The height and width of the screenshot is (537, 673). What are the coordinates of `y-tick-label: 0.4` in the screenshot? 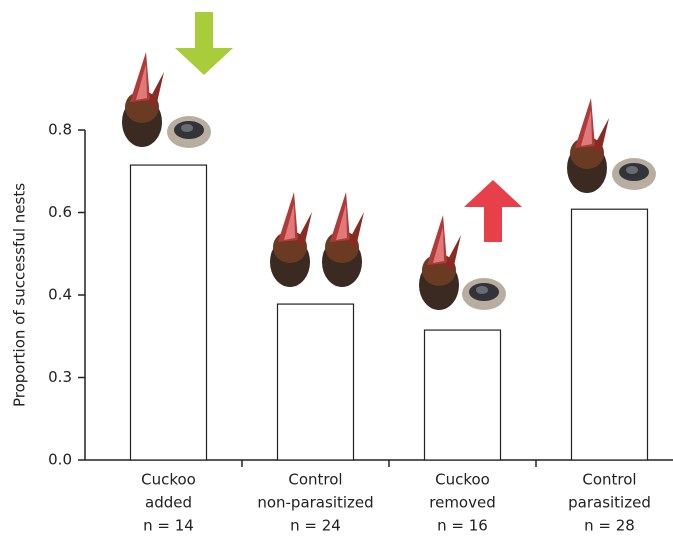 It's located at (60, 295).